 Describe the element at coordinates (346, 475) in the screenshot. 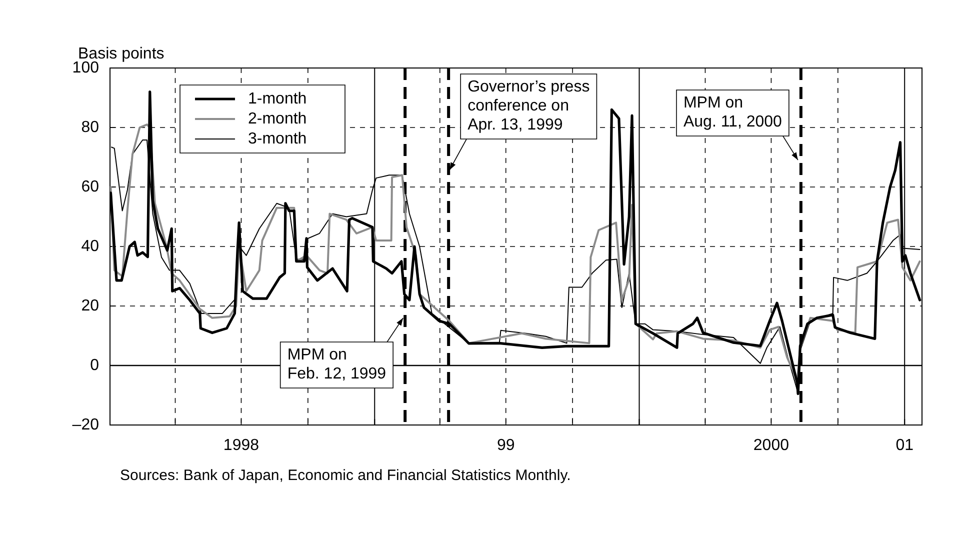

I see `source-note: Sources: Bank of Japan, Economic and Financial Statistics Monthly.` at that location.